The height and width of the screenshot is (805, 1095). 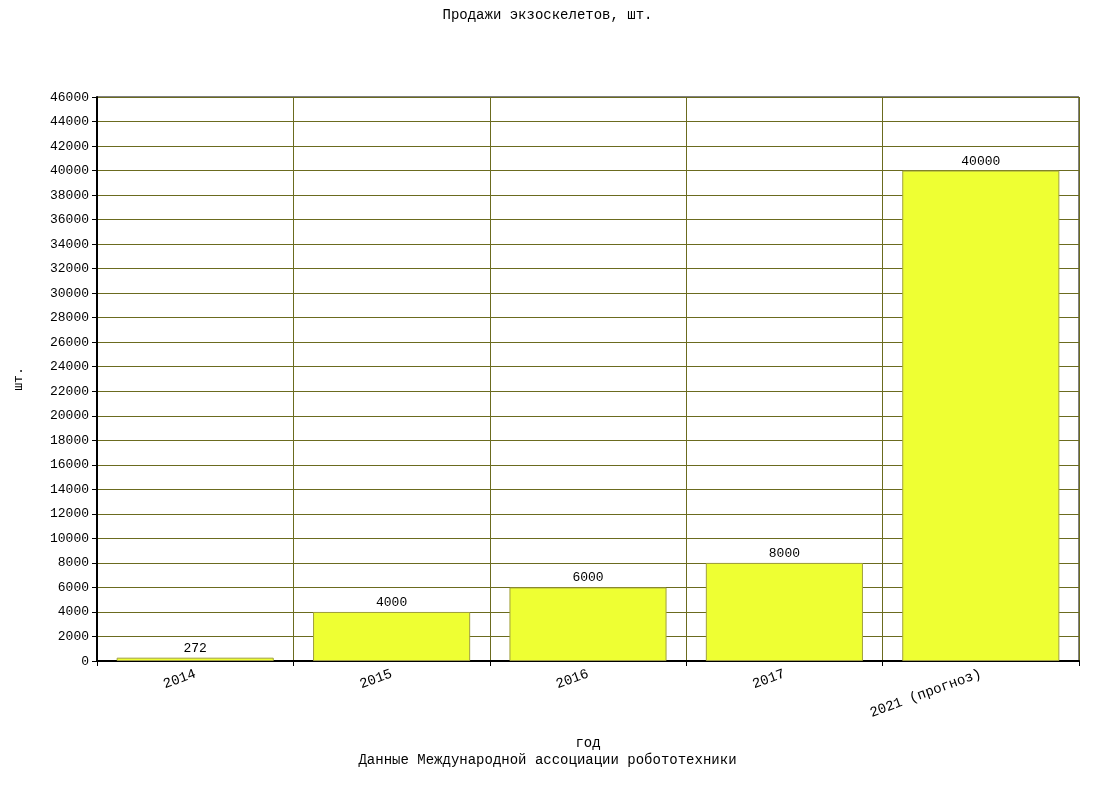 I want to click on y-tick-label: 22000, so click(x=69, y=391).